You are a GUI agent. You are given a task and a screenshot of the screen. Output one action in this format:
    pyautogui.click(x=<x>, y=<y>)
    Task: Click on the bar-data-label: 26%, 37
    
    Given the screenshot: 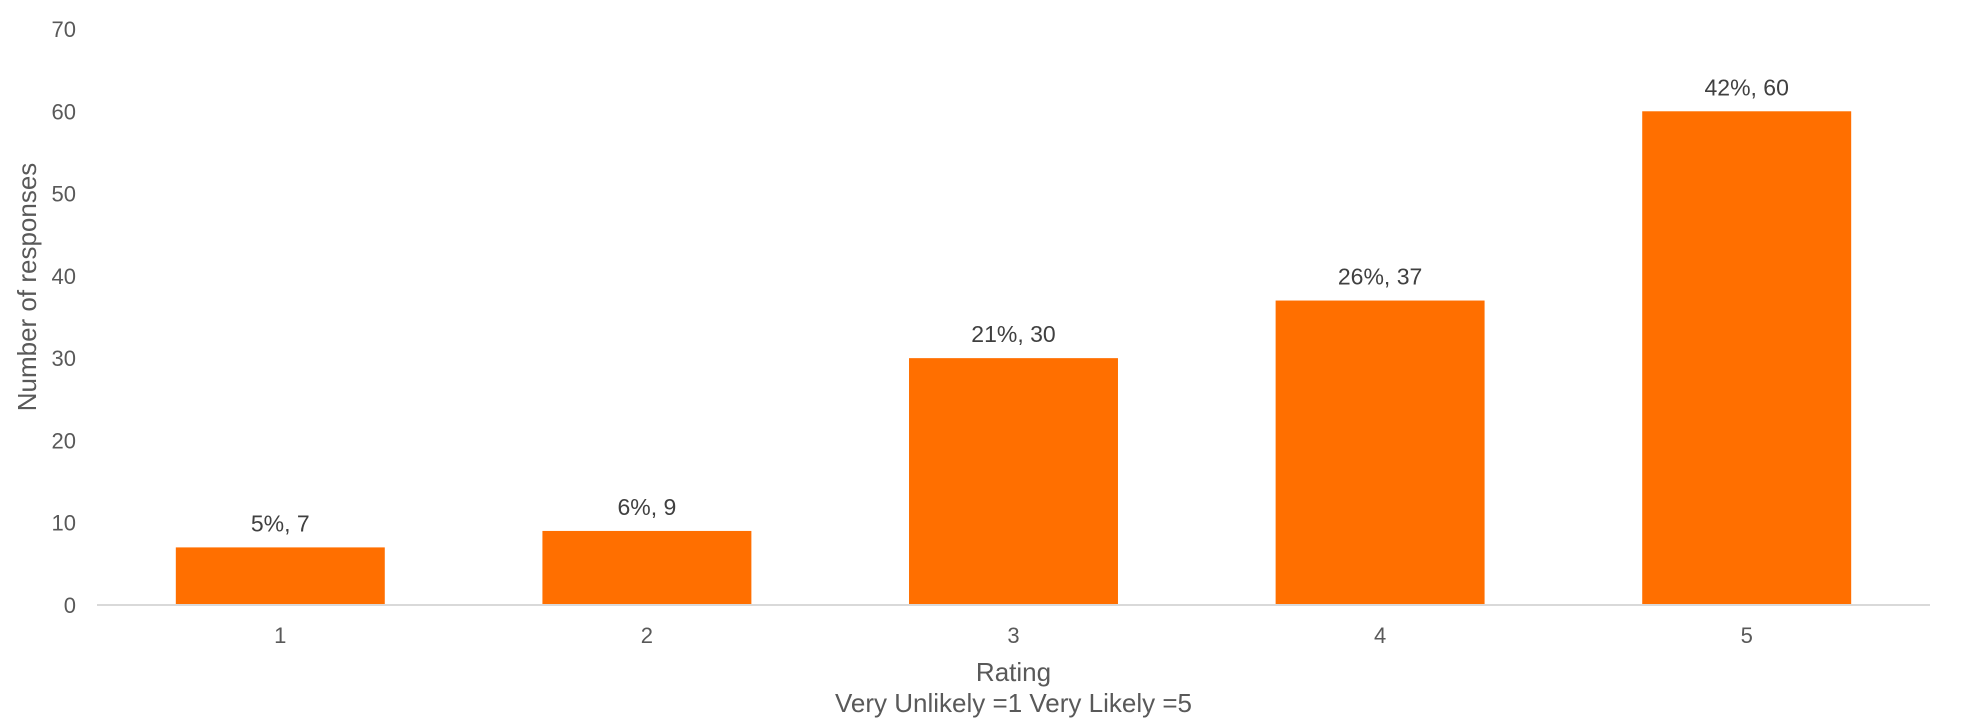 What is the action you would take?
    pyautogui.click(x=1380, y=277)
    